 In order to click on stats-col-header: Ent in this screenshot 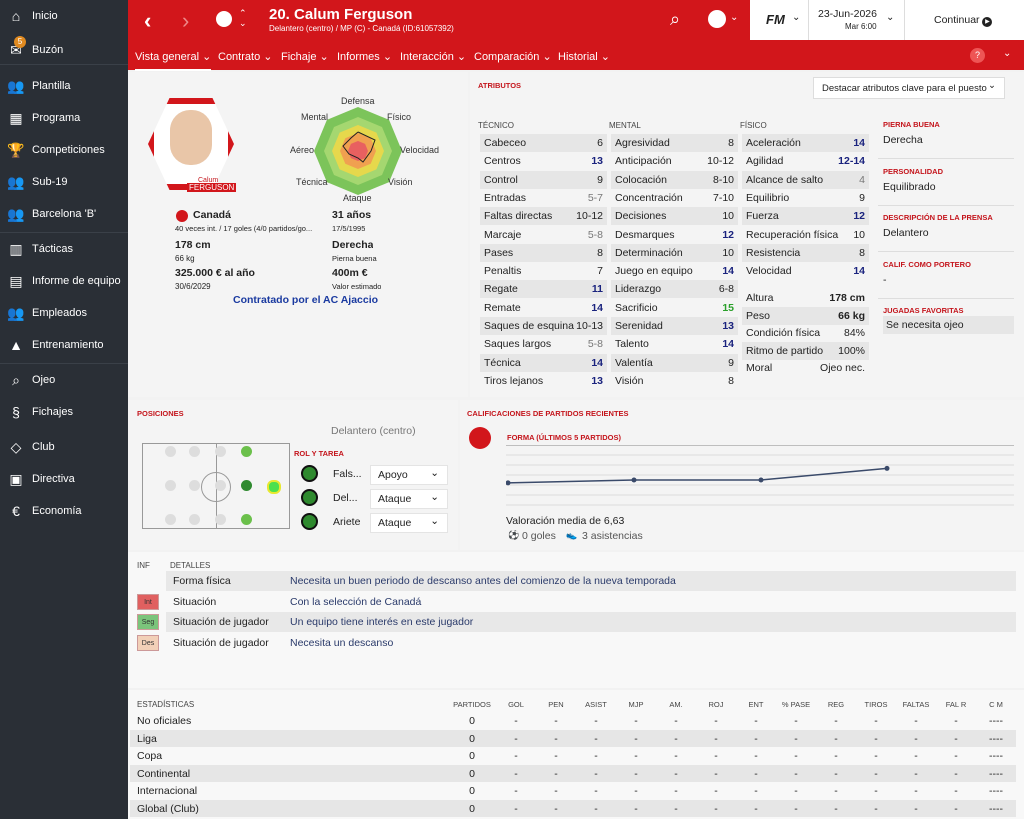, I will do `click(756, 704)`.